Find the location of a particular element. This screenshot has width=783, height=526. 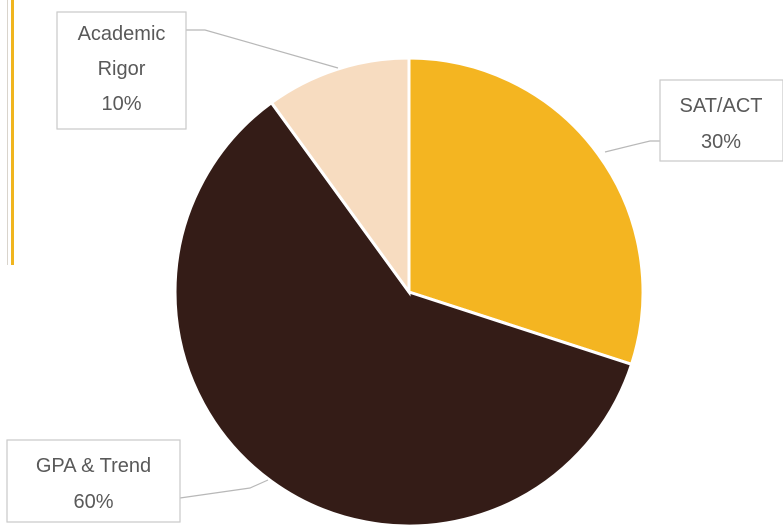

leader-line-academic-rigor is located at coordinates (262, 49).